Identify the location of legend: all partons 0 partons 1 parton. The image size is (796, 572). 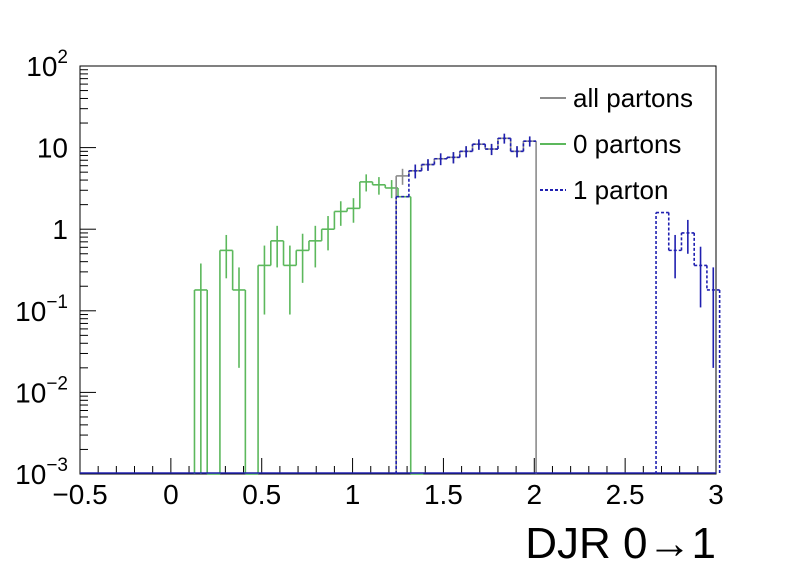
(616, 144).